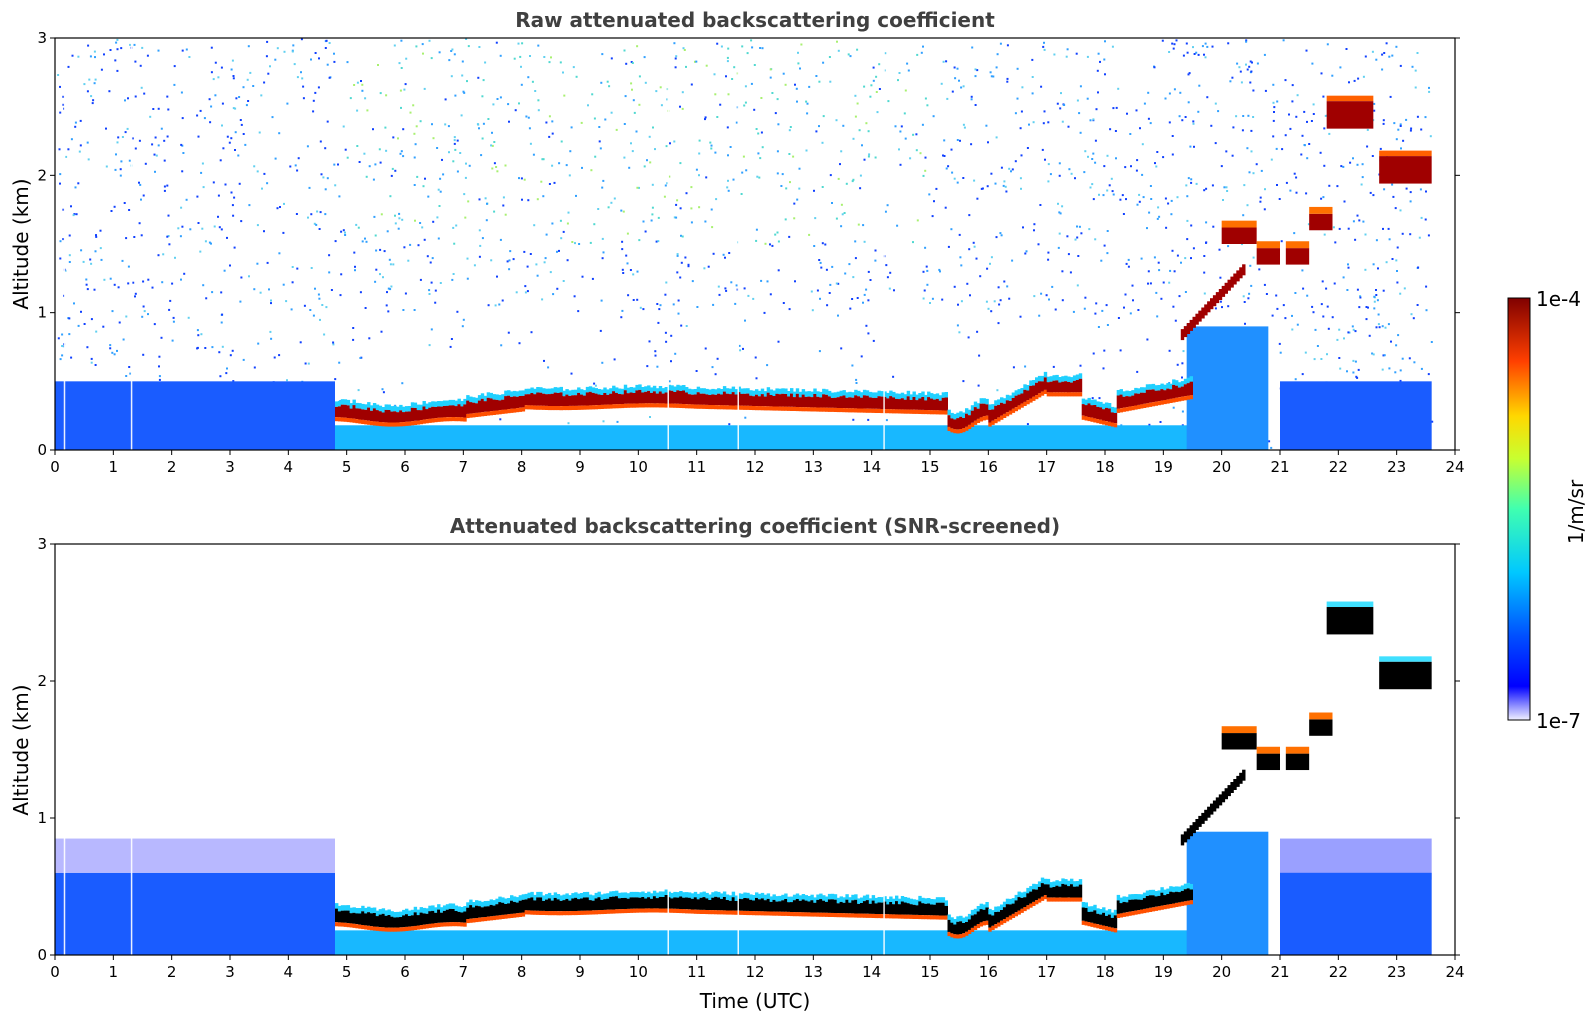 The width and height of the screenshot is (1595, 1020). I want to click on x-tick-label: 9, so click(580, 972).